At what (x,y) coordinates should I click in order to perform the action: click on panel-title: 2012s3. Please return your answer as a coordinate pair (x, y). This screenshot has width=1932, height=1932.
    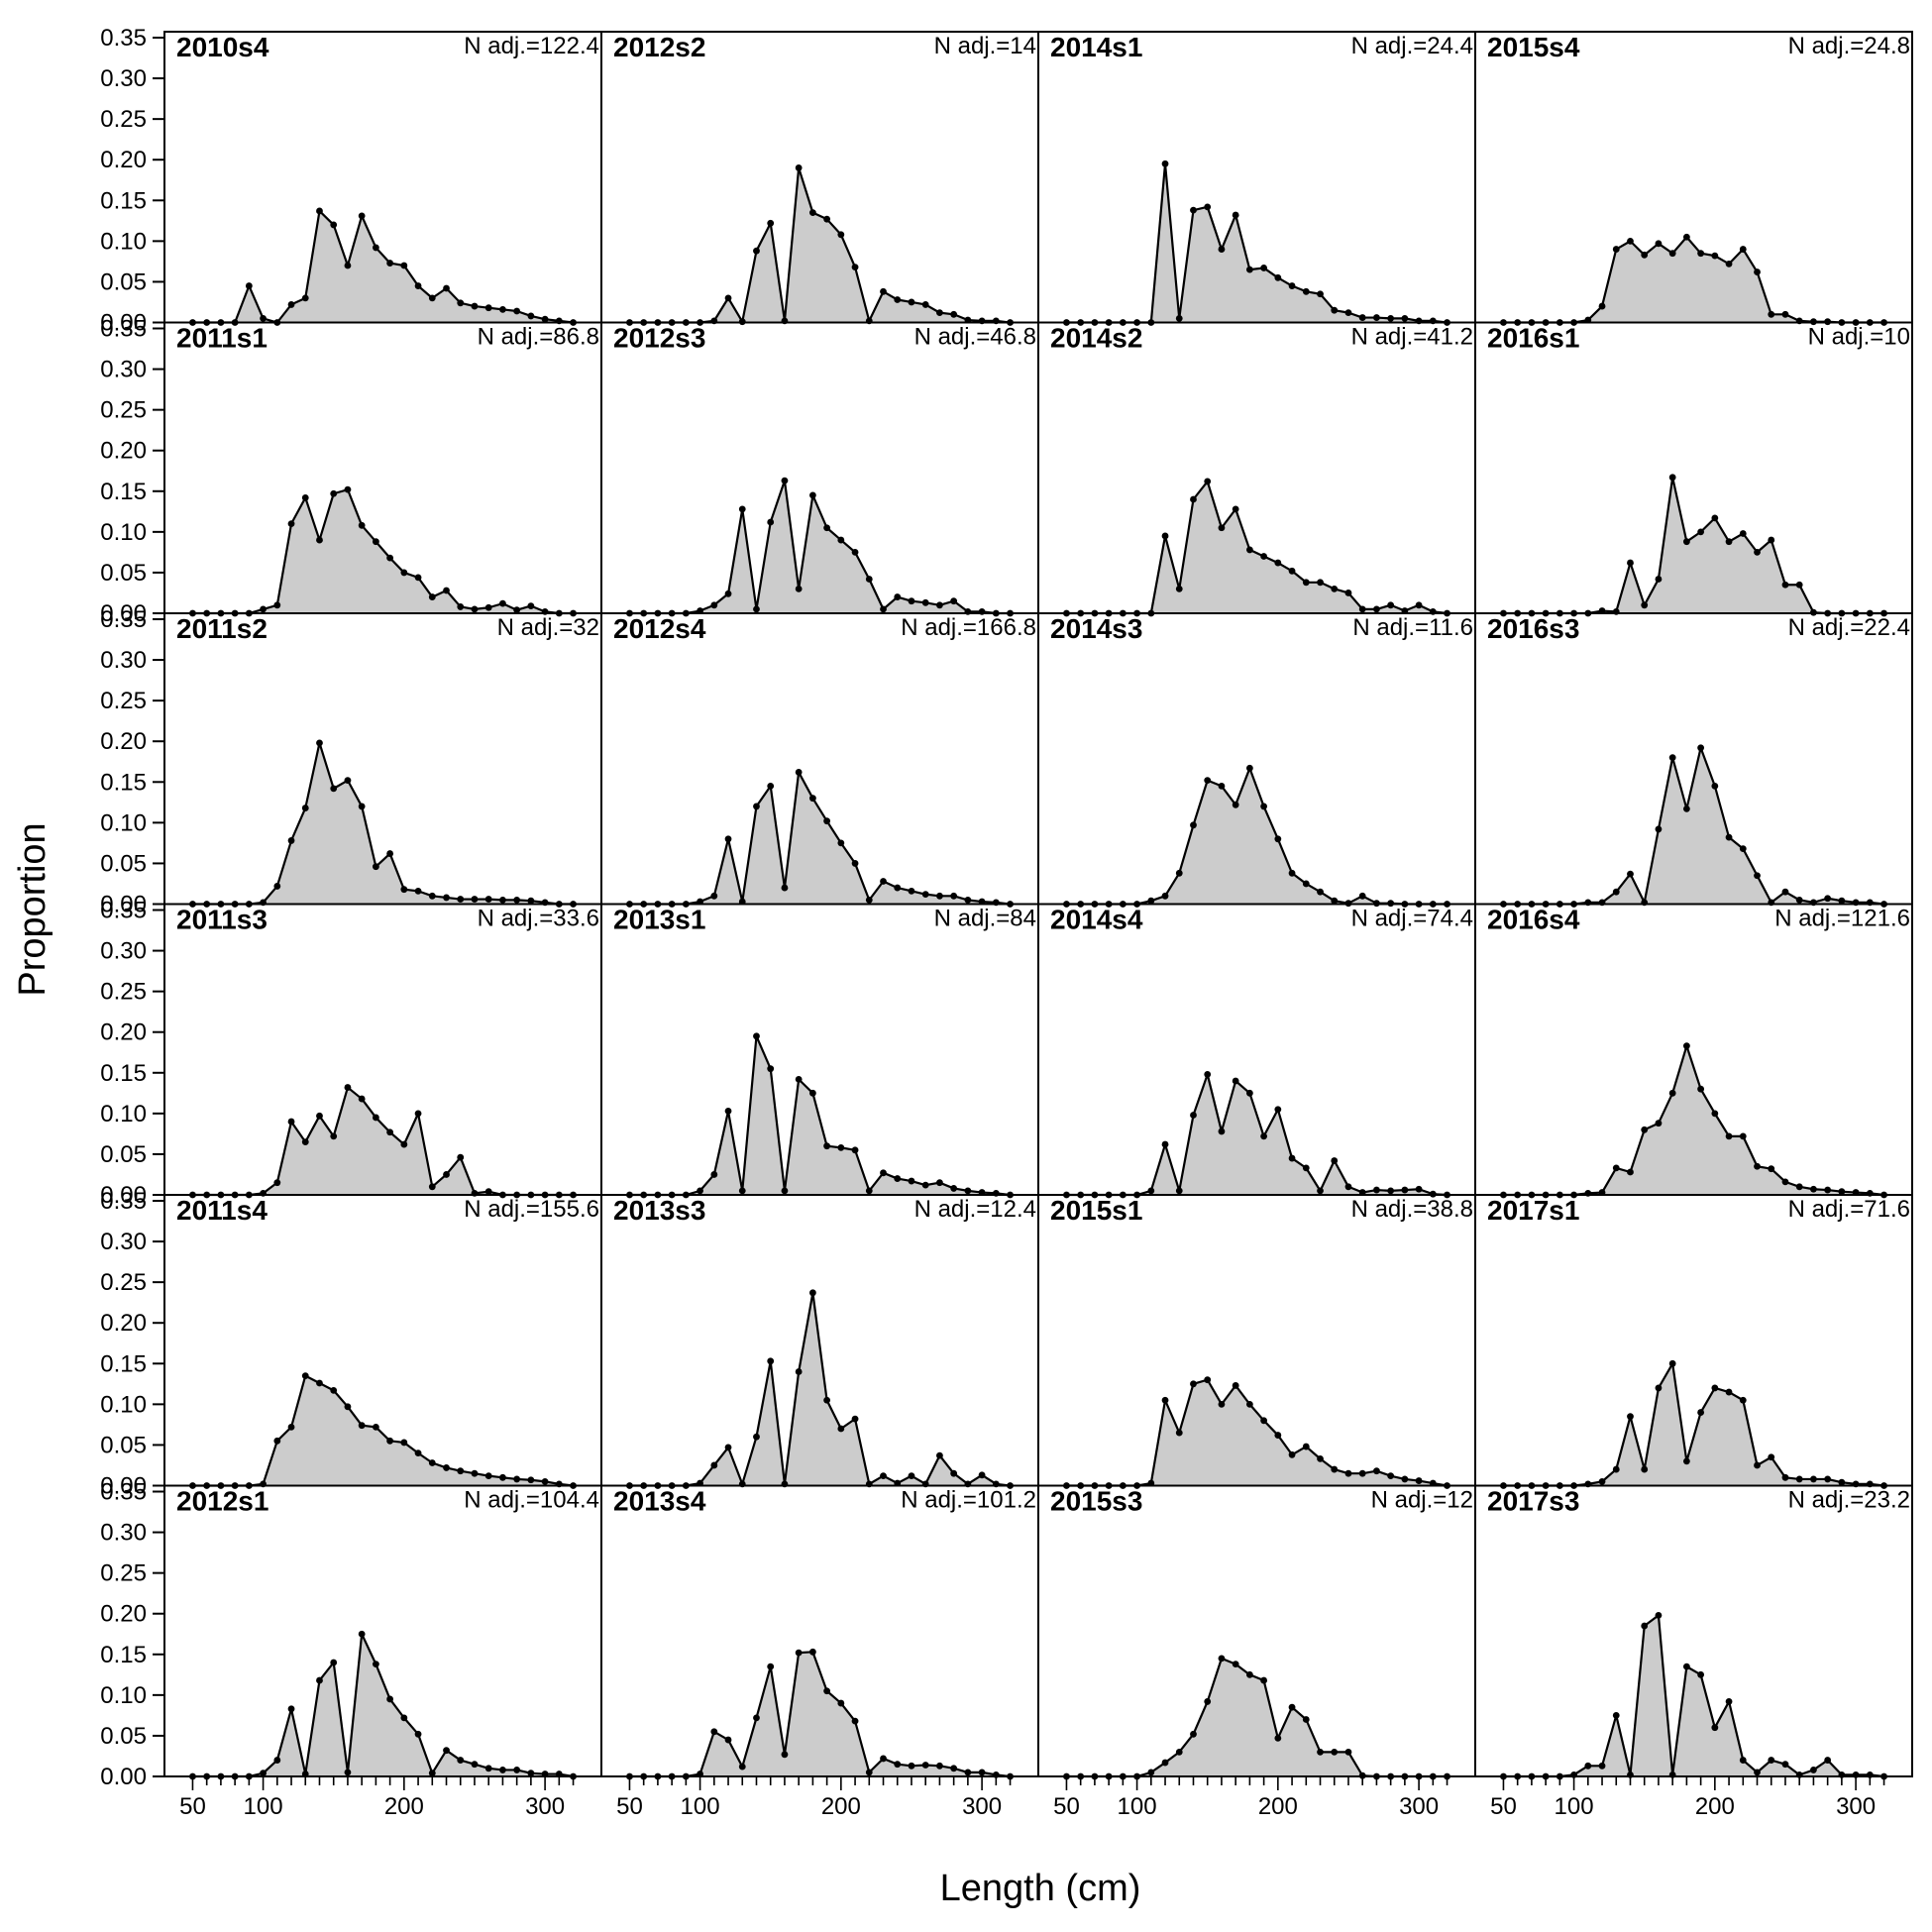
    Looking at the image, I should click on (659, 338).